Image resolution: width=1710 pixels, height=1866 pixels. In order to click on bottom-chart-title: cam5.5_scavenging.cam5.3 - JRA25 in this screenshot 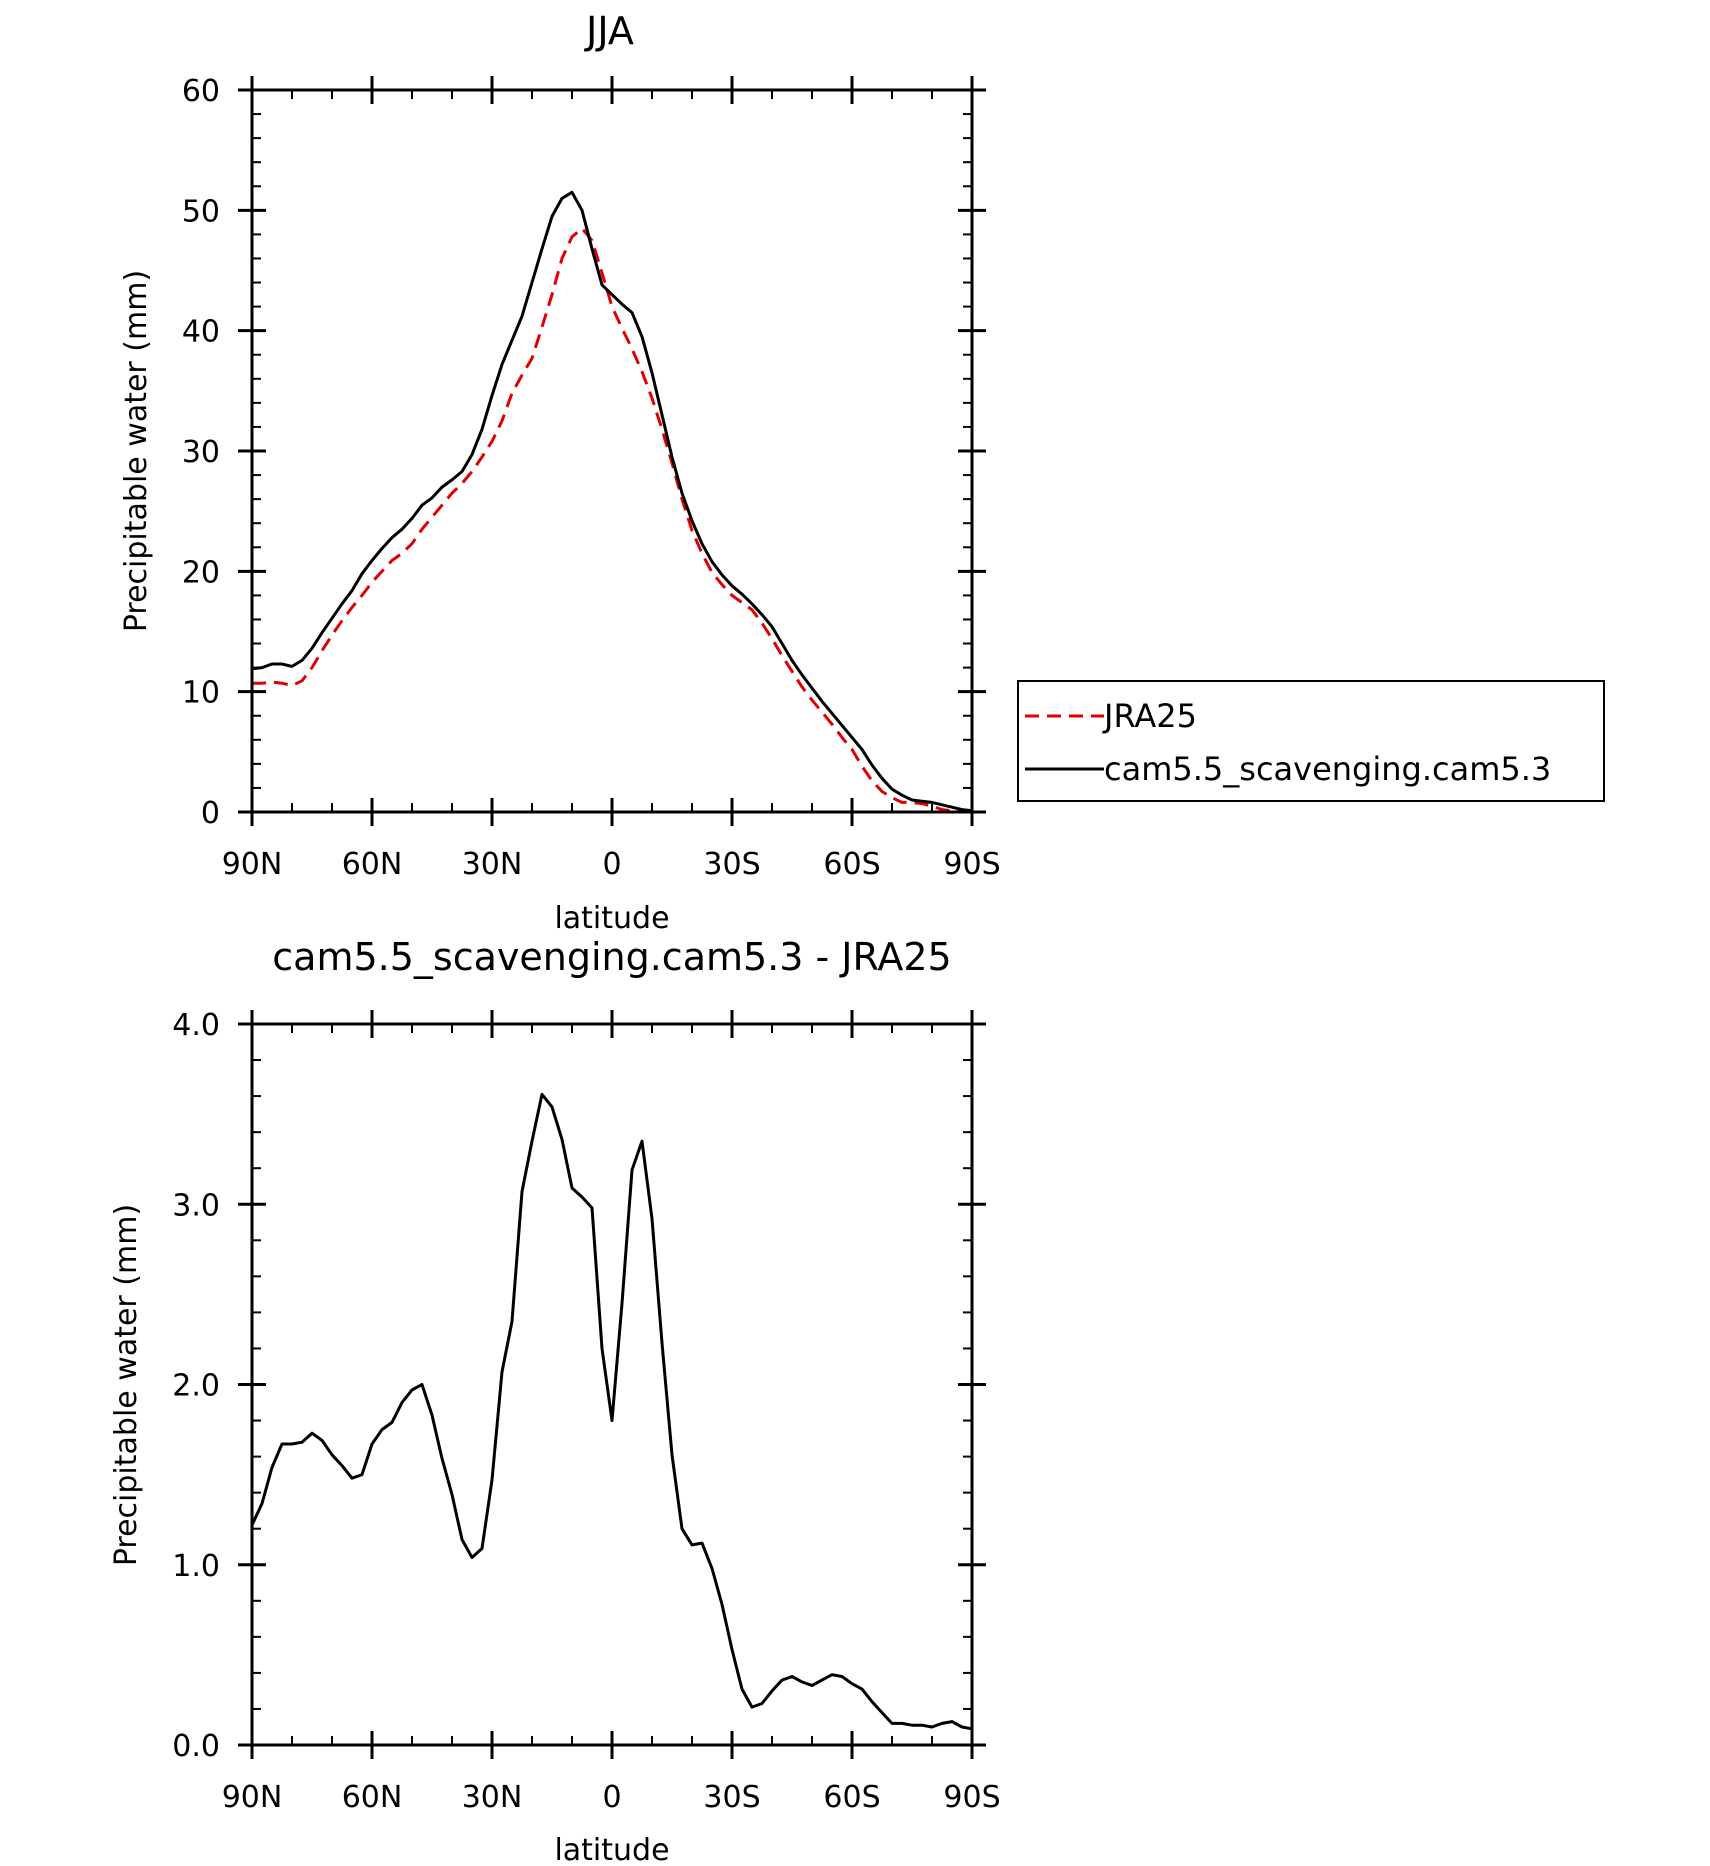, I will do `click(611, 957)`.